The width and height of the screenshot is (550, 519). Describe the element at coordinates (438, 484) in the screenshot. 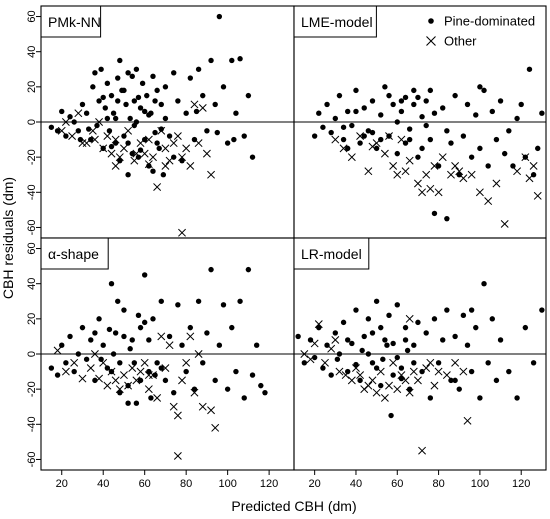

I see `x-tick-label: 80` at that location.